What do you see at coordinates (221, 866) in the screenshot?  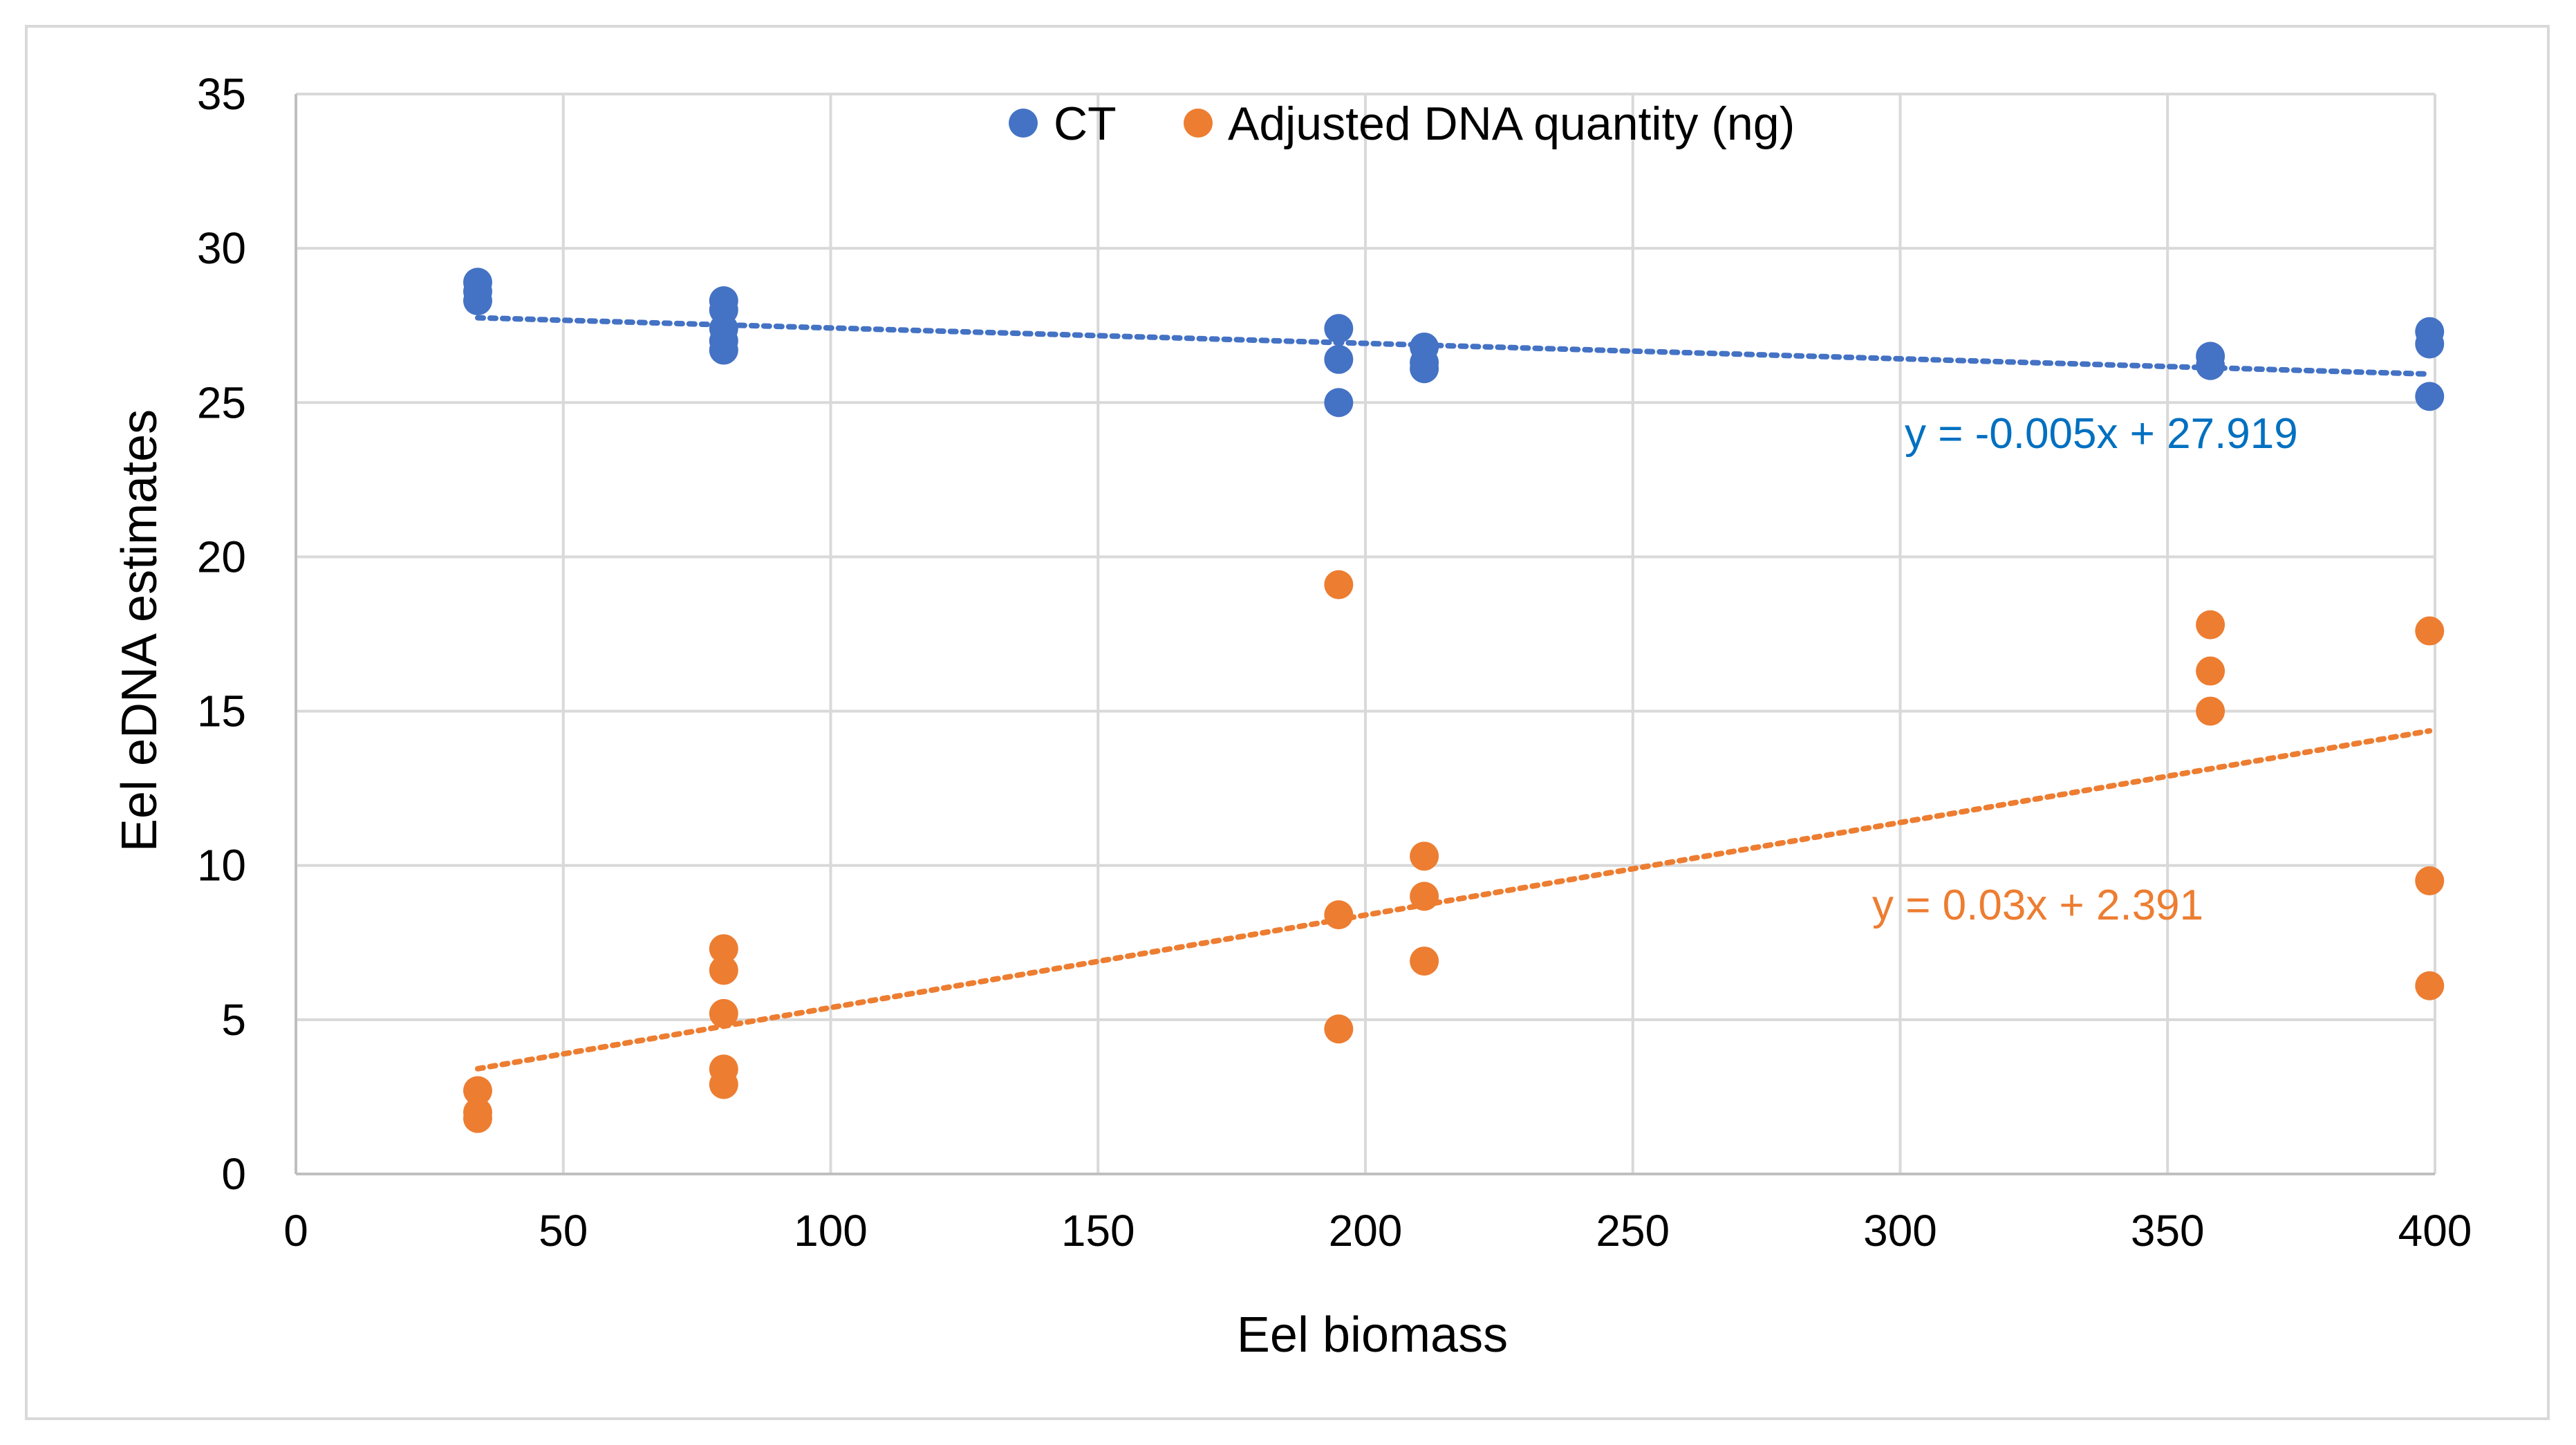 I see `y-tick-label: 10` at bounding box center [221, 866].